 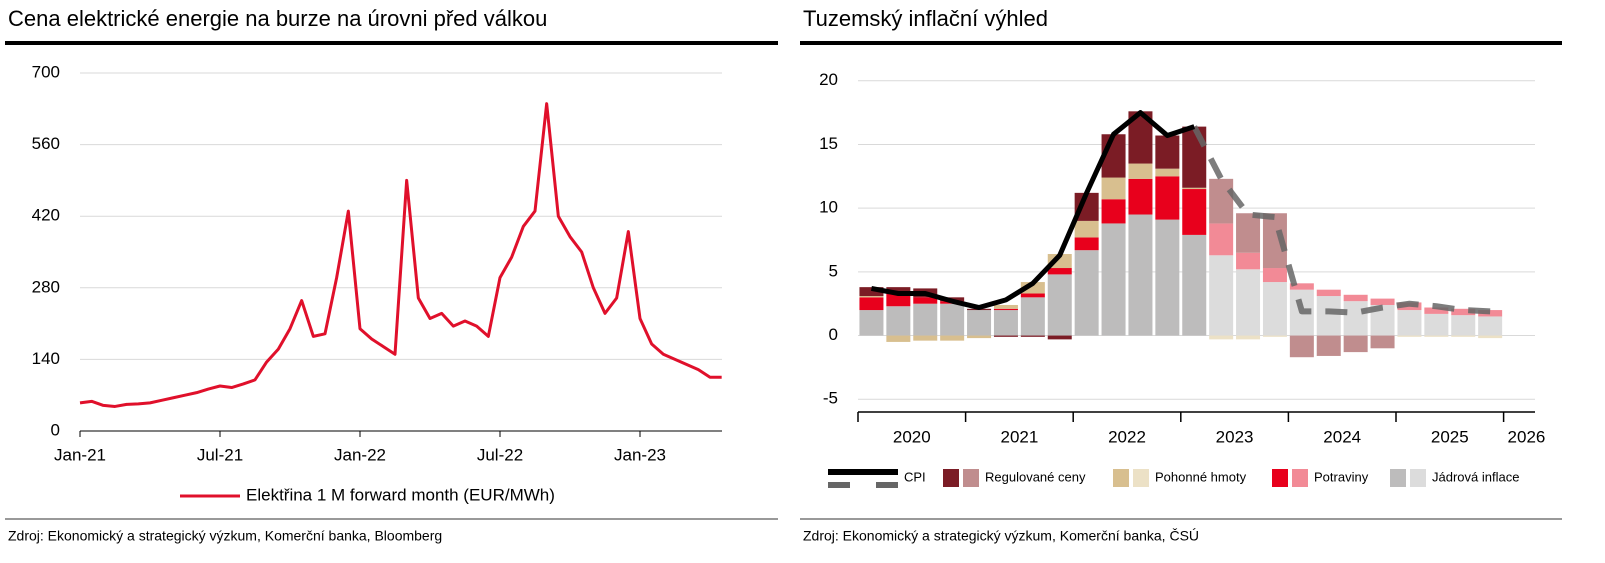 What do you see at coordinates (360, 454) in the screenshot?
I see `x-tick-label: Jan-22` at bounding box center [360, 454].